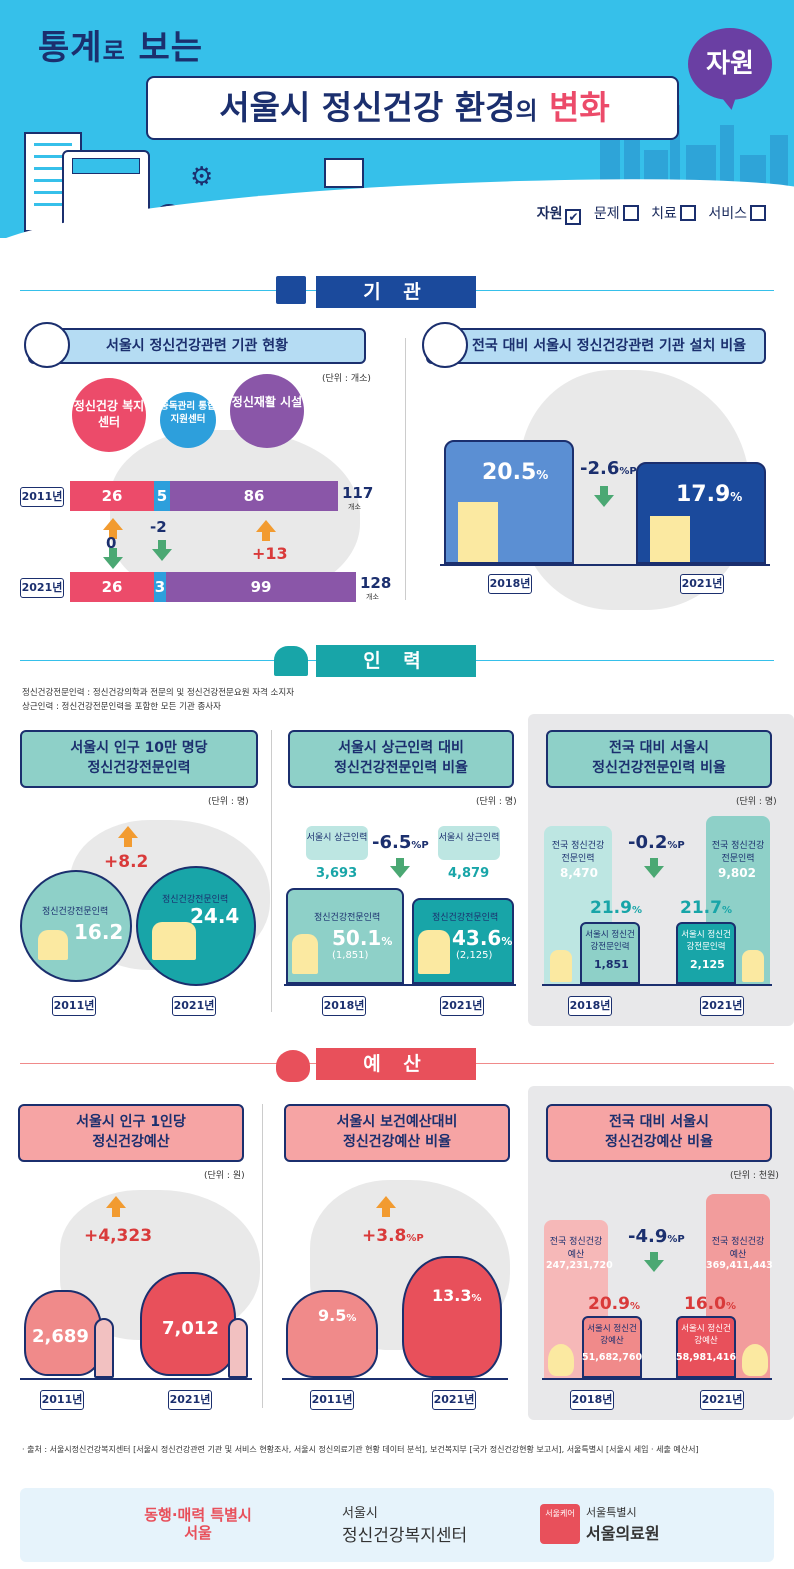 This screenshot has height=1569, width=794. What do you see at coordinates (112, 496) in the screenshot?
I see `bar-2011-center: 26` at bounding box center [112, 496].